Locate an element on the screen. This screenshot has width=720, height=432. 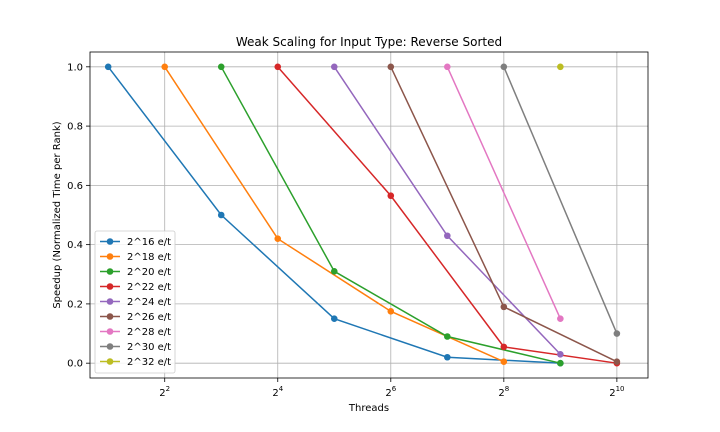
legend-item: 2^30 e/t is located at coordinates (135, 347).